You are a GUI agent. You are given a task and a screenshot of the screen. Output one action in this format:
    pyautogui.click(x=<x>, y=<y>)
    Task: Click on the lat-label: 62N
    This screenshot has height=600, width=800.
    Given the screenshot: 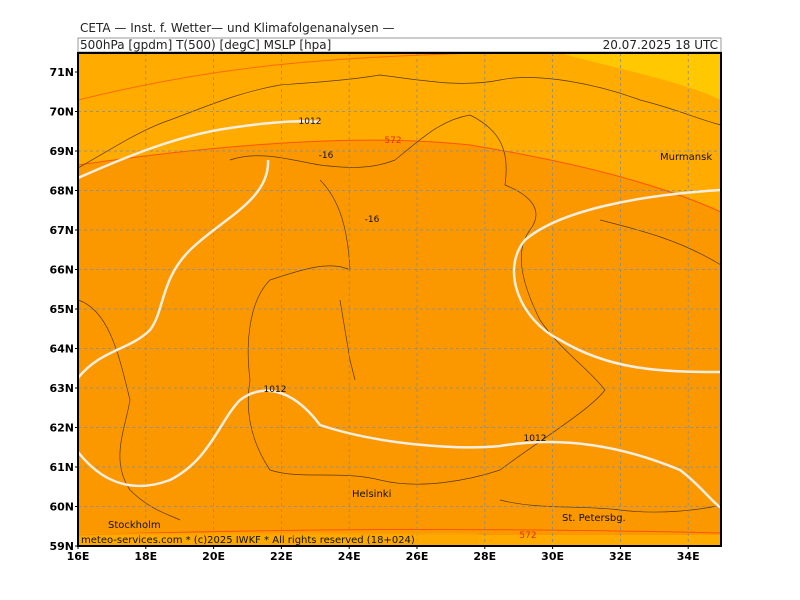 What is the action you would take?
    pyautogui.click(x=61, y=428)
    